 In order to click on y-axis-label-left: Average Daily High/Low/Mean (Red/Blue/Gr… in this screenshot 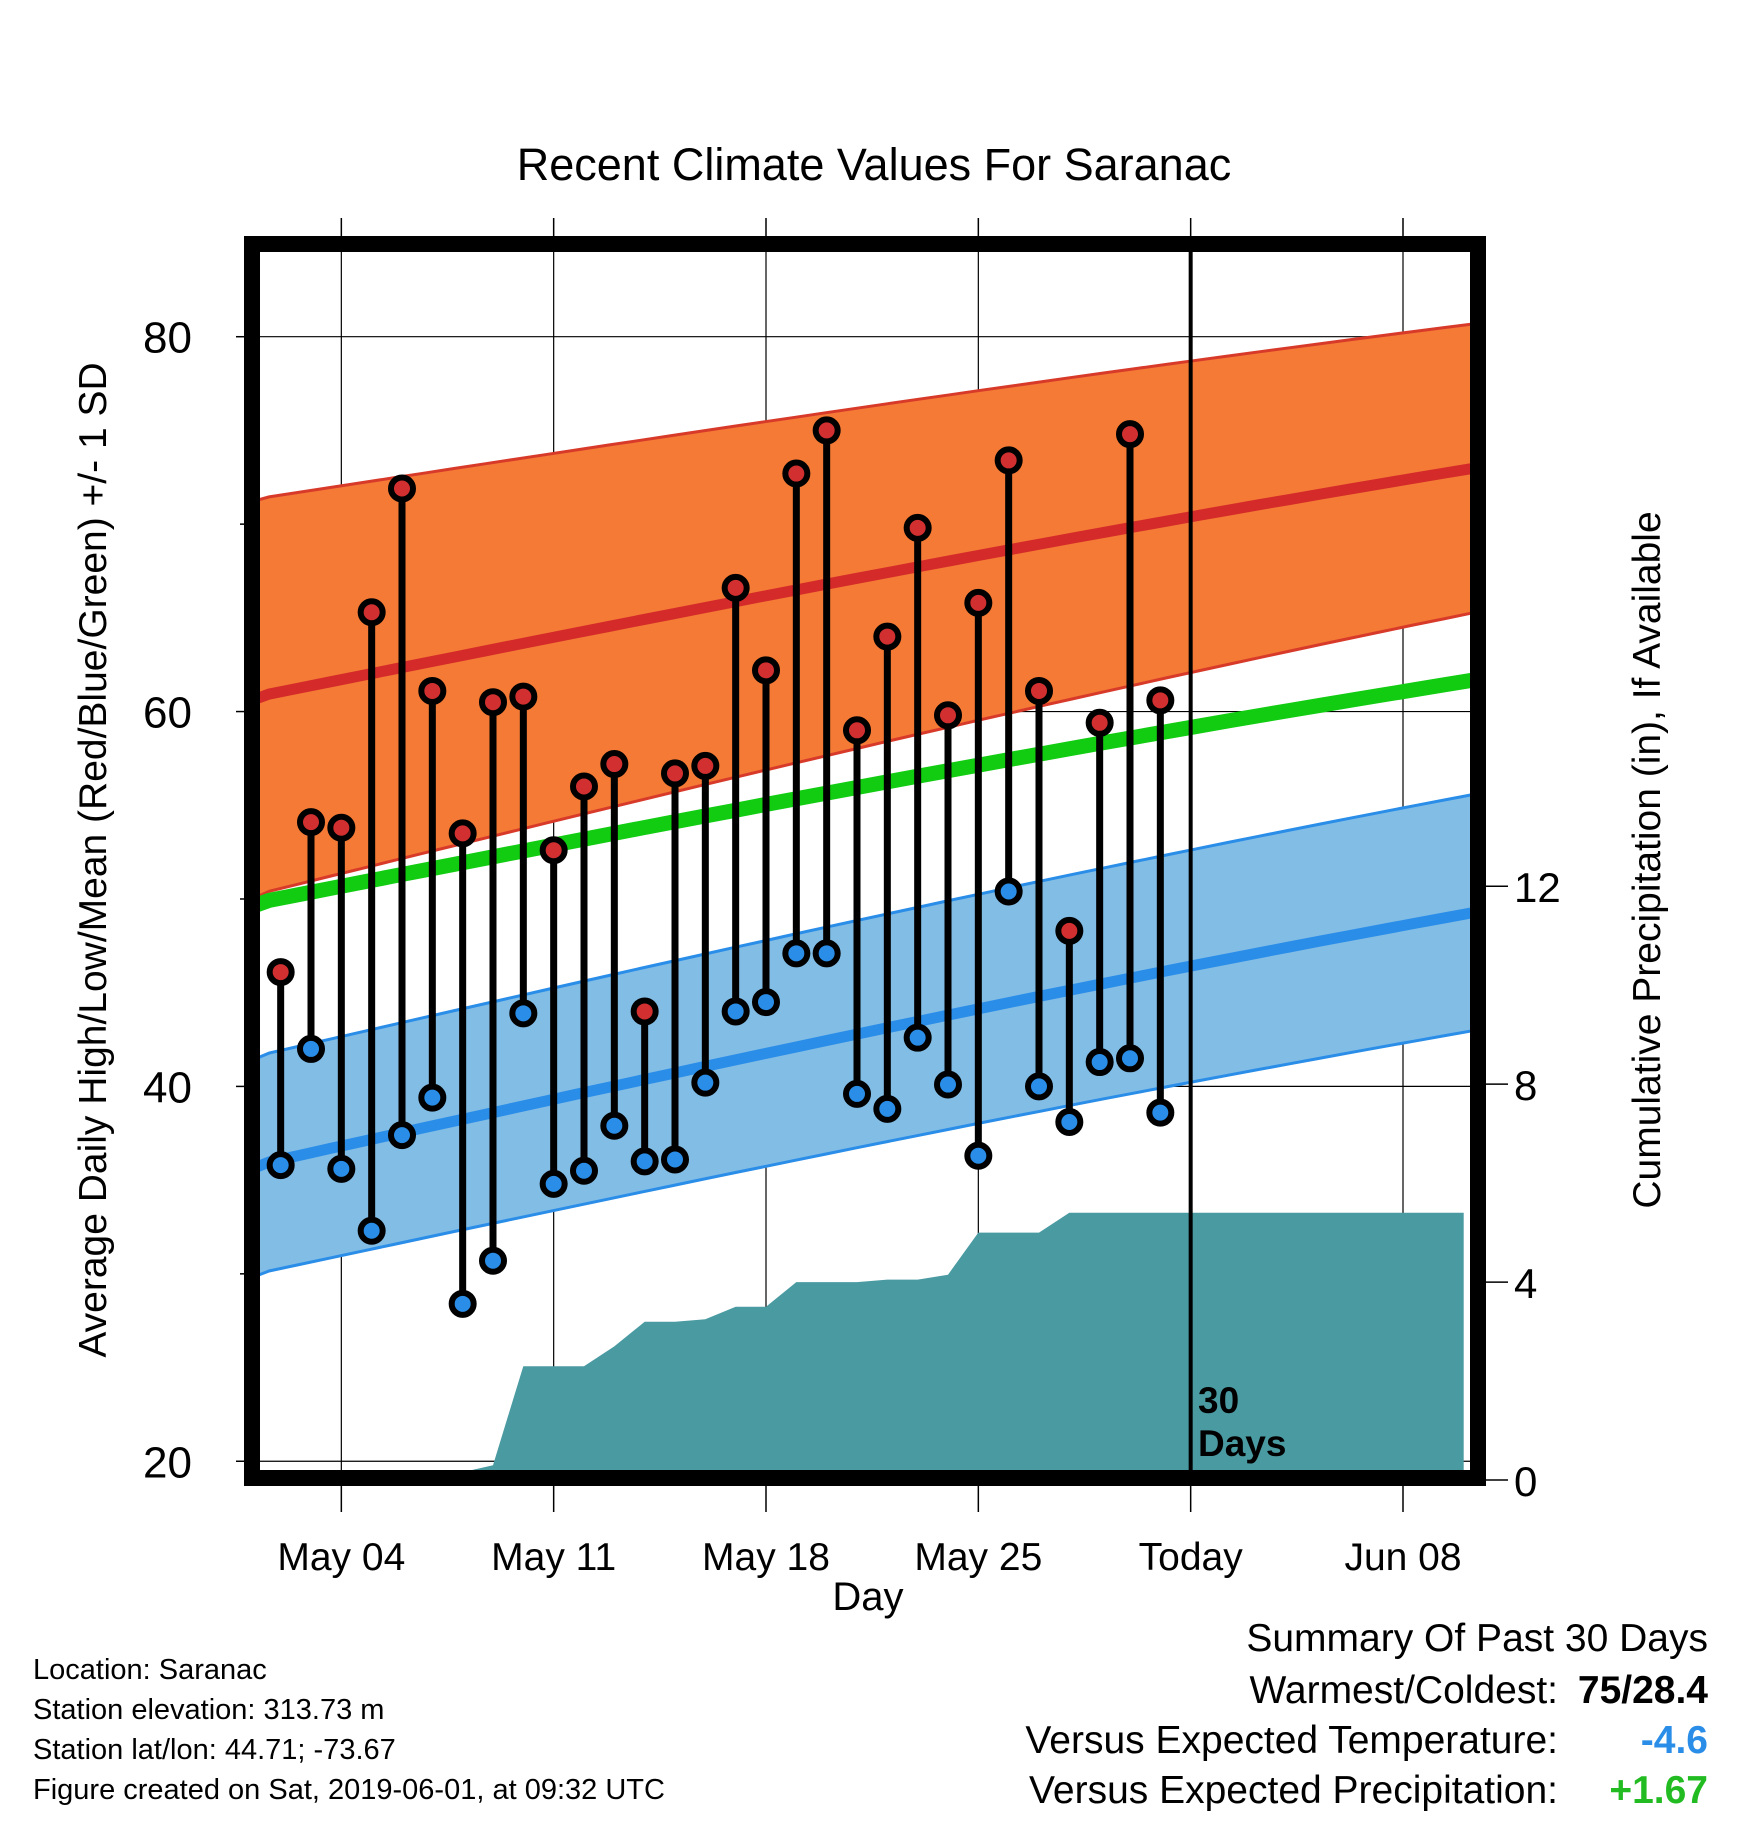, I will do `click(93, 859)`.